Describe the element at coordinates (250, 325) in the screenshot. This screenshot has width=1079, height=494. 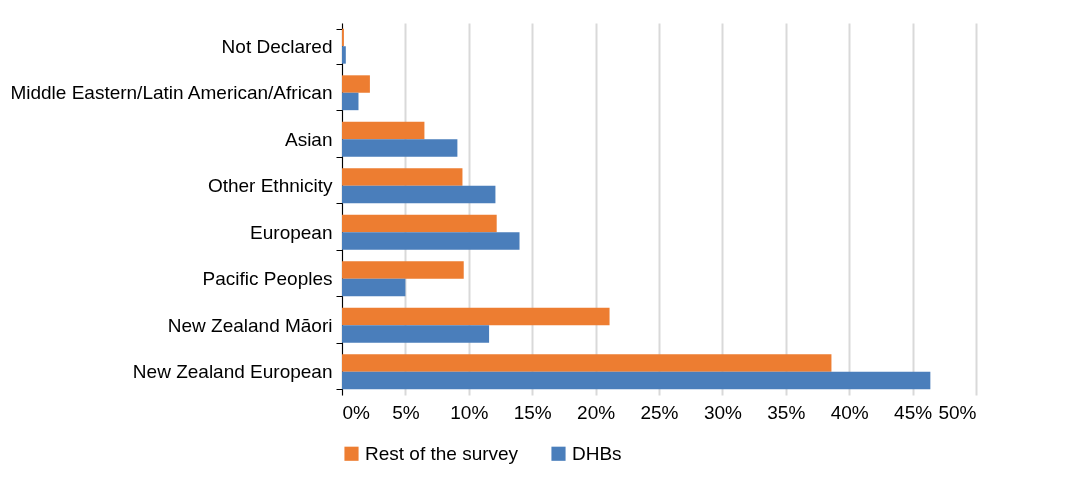
I see `y-tick-label: New Zealand Māori` at that location.